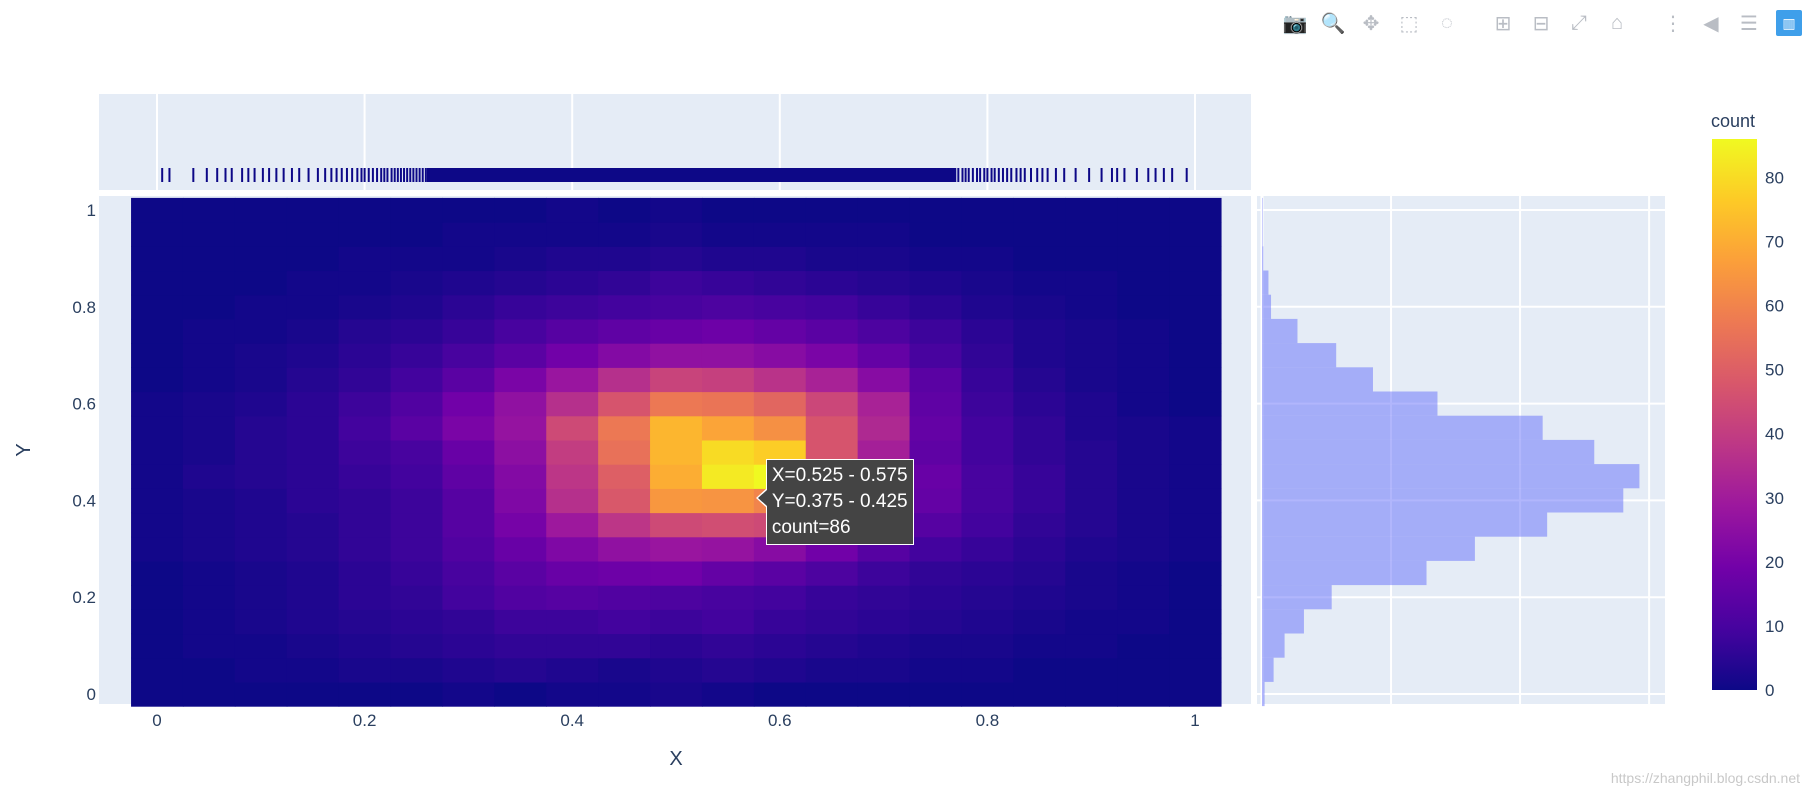  I want to click on hover-compare-icon: ☰, so click(1749, 23).